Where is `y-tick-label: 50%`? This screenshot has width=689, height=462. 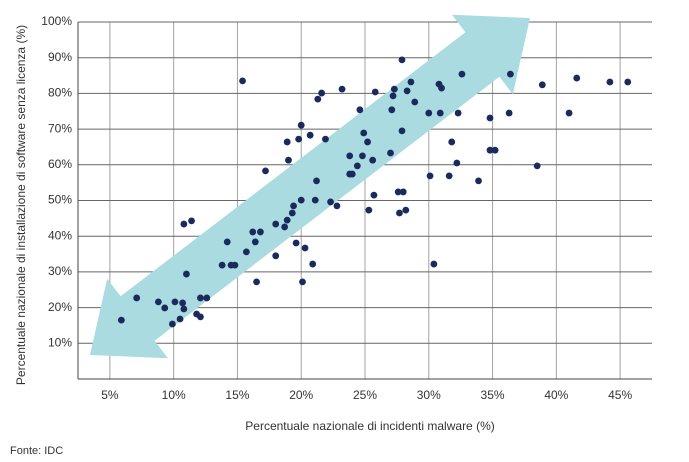
y-tick-label: 50% is located at coordinates (60, 200).